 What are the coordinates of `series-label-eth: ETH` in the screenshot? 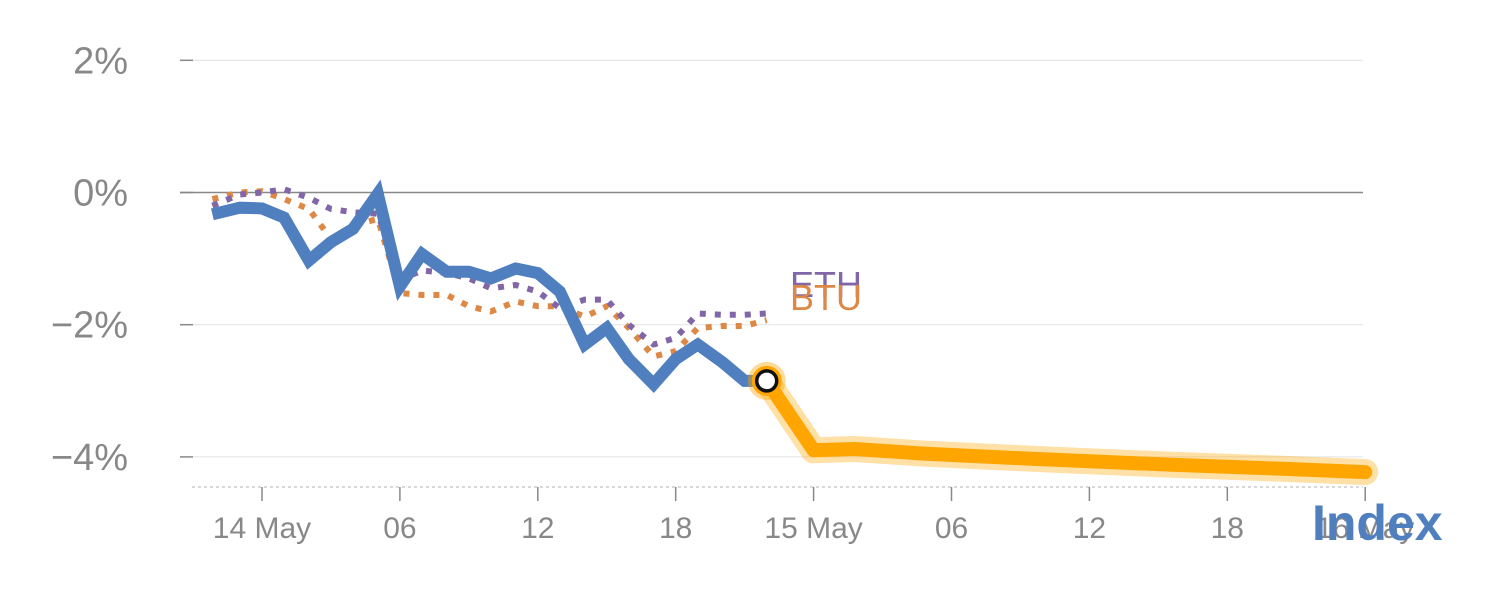 It's located at (826, 284).